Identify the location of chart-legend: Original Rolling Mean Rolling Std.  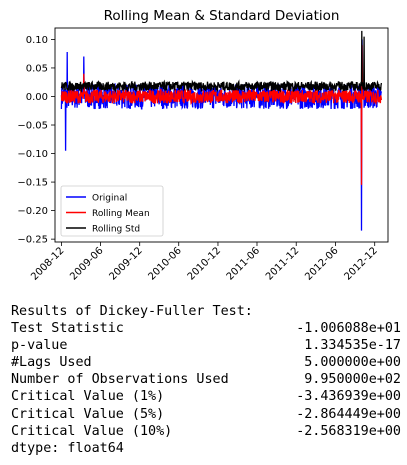
(112, 211).